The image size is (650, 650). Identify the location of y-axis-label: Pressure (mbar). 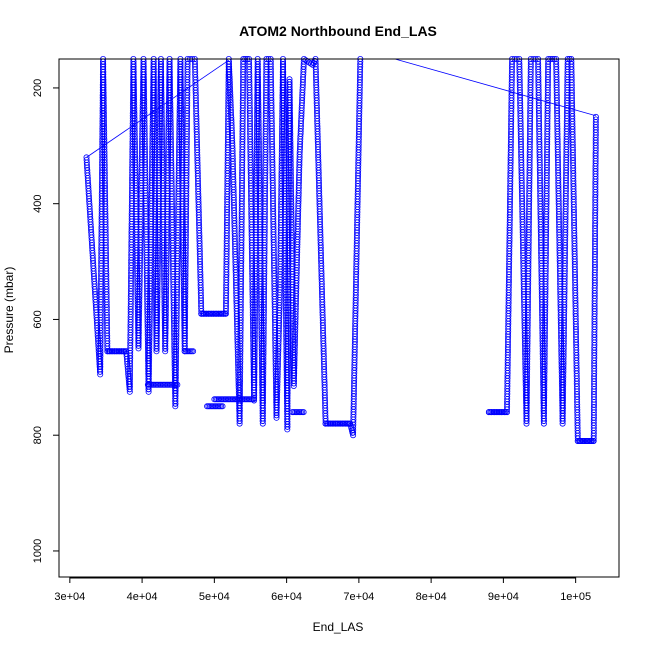
(9, 310).